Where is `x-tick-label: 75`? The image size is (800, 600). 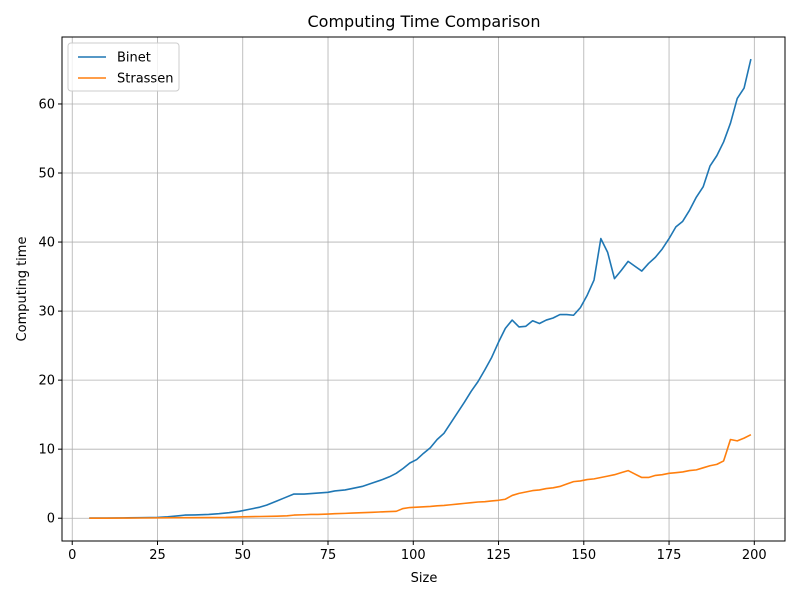 x-tick-label: 75 is located at coordinates (328, 555).